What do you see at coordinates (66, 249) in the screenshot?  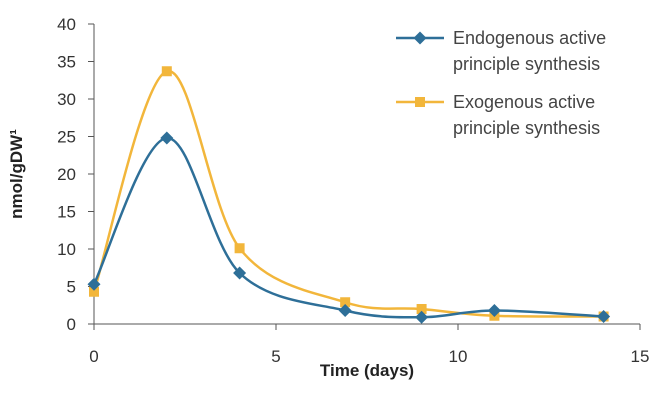 I see `y-tick-label: 10` at bounding box center [66, 249].